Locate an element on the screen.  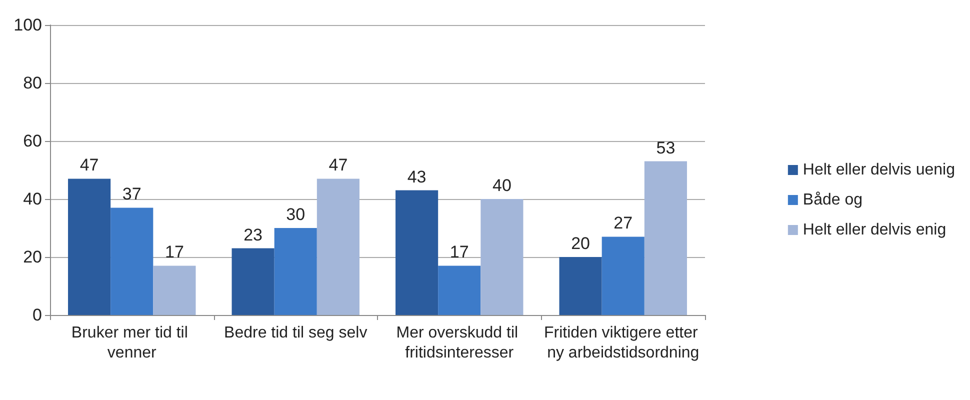
legend-label: Både og is located at coordinates (832, 200).